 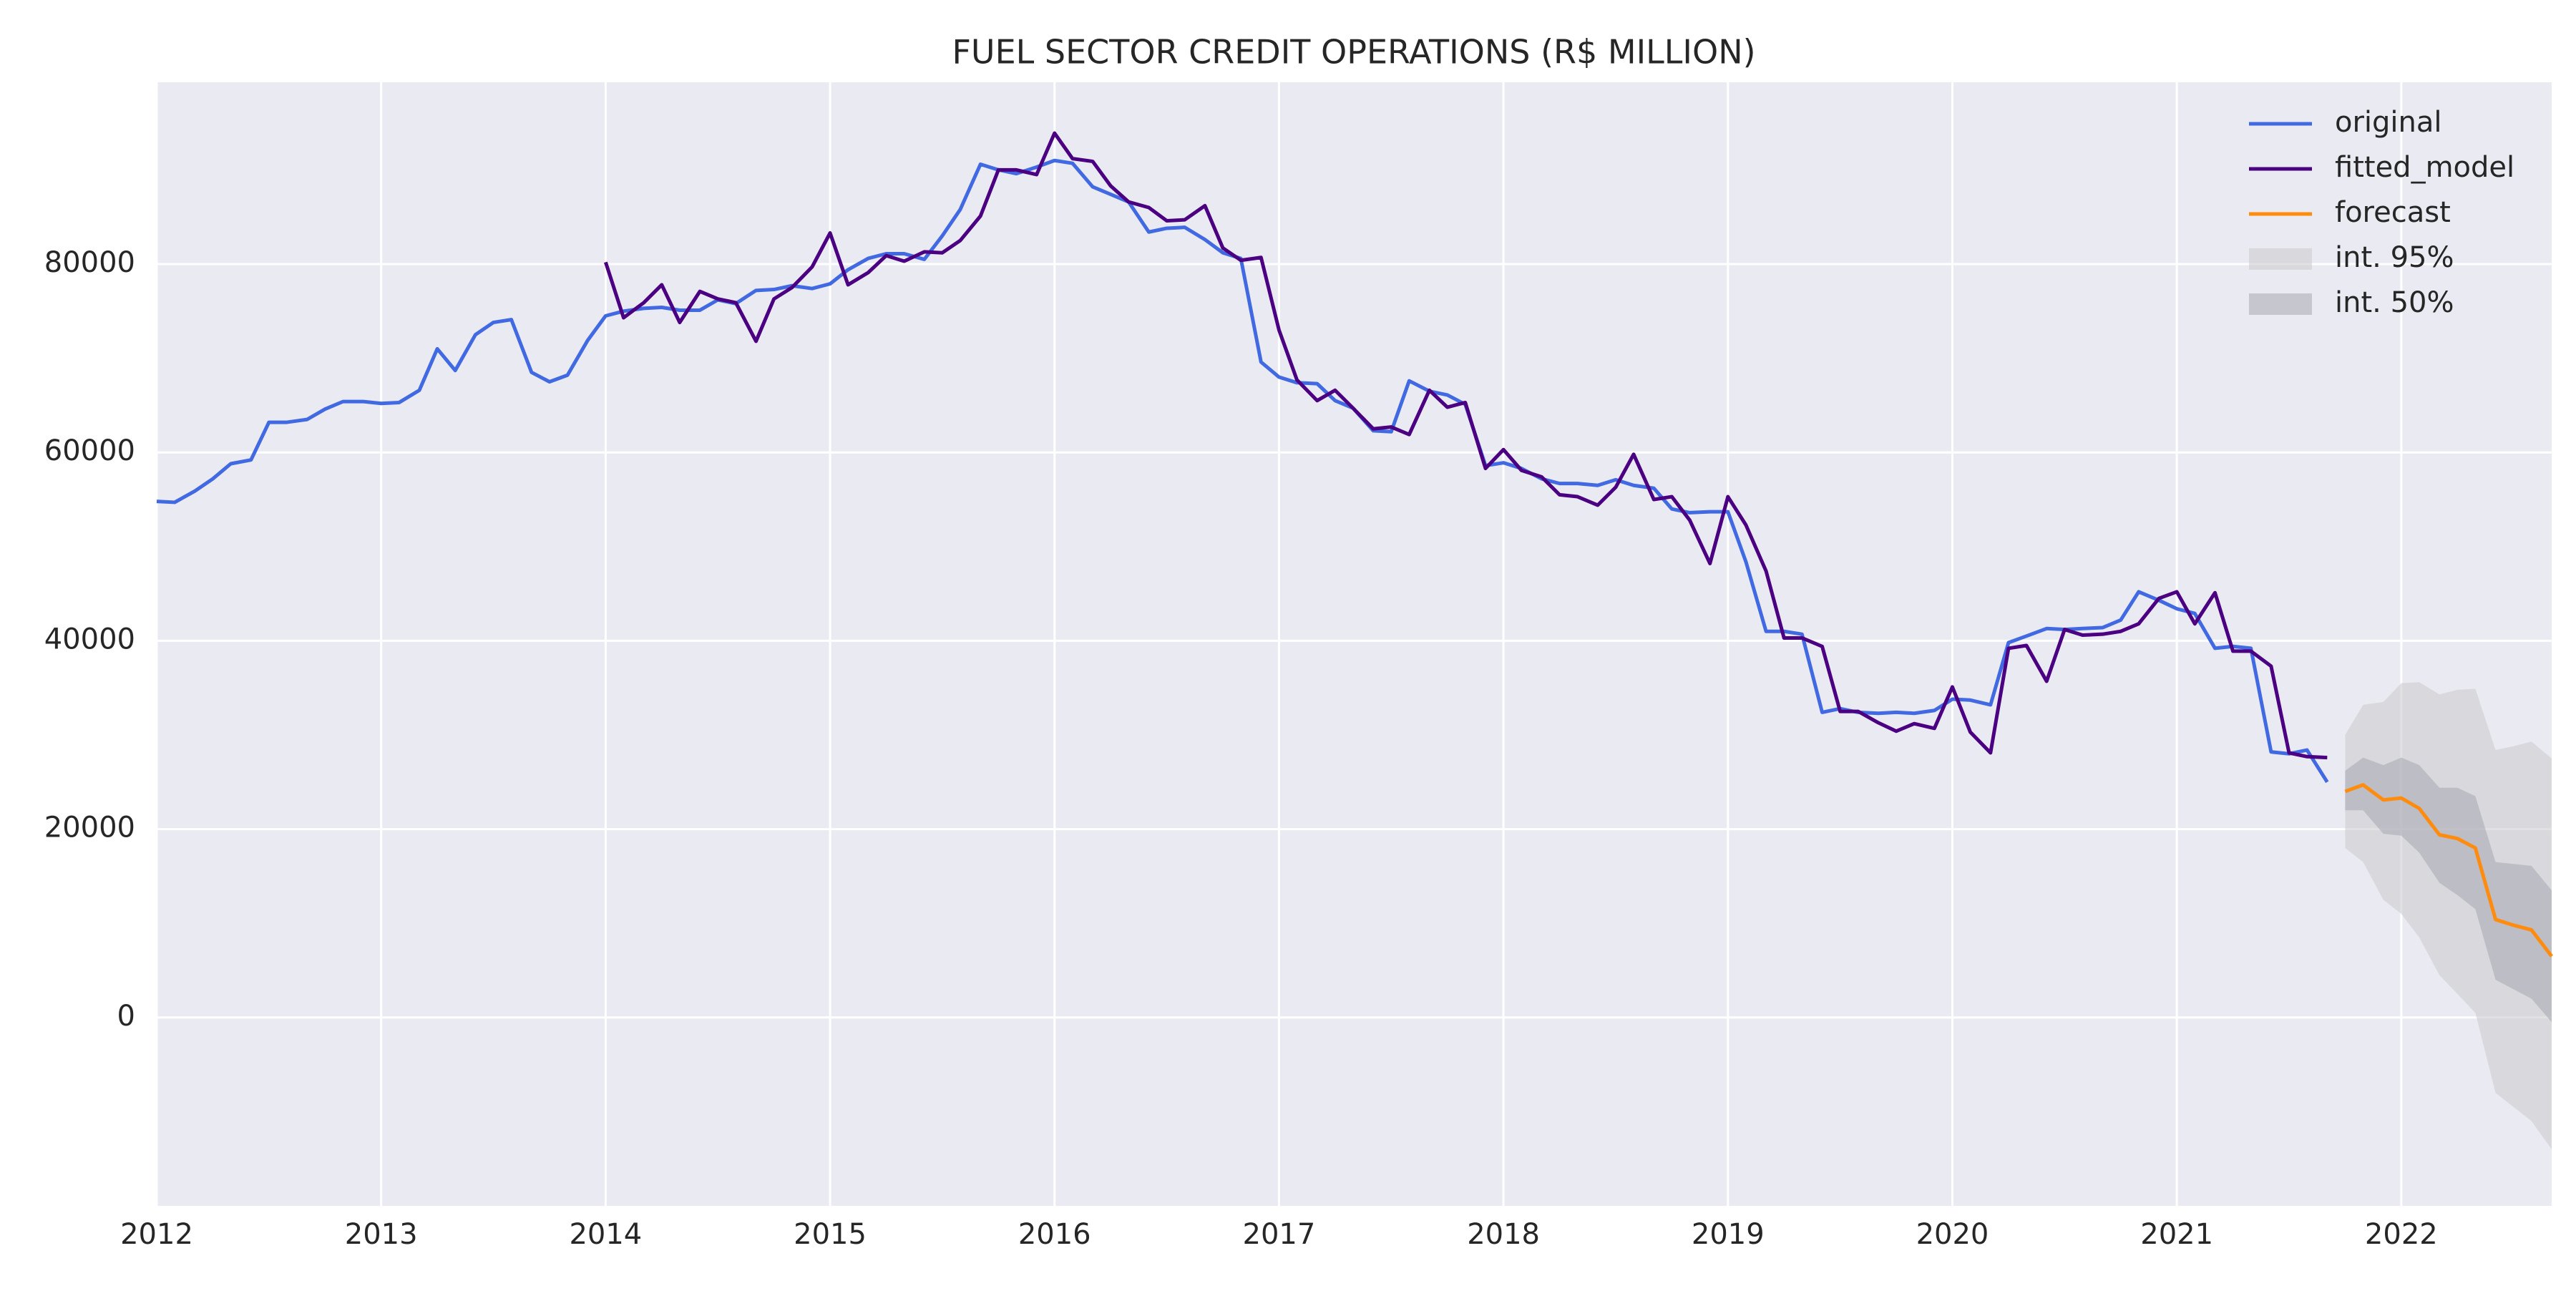 I want to click on legend-label: int. 95%, so click(x=2394, y=257).